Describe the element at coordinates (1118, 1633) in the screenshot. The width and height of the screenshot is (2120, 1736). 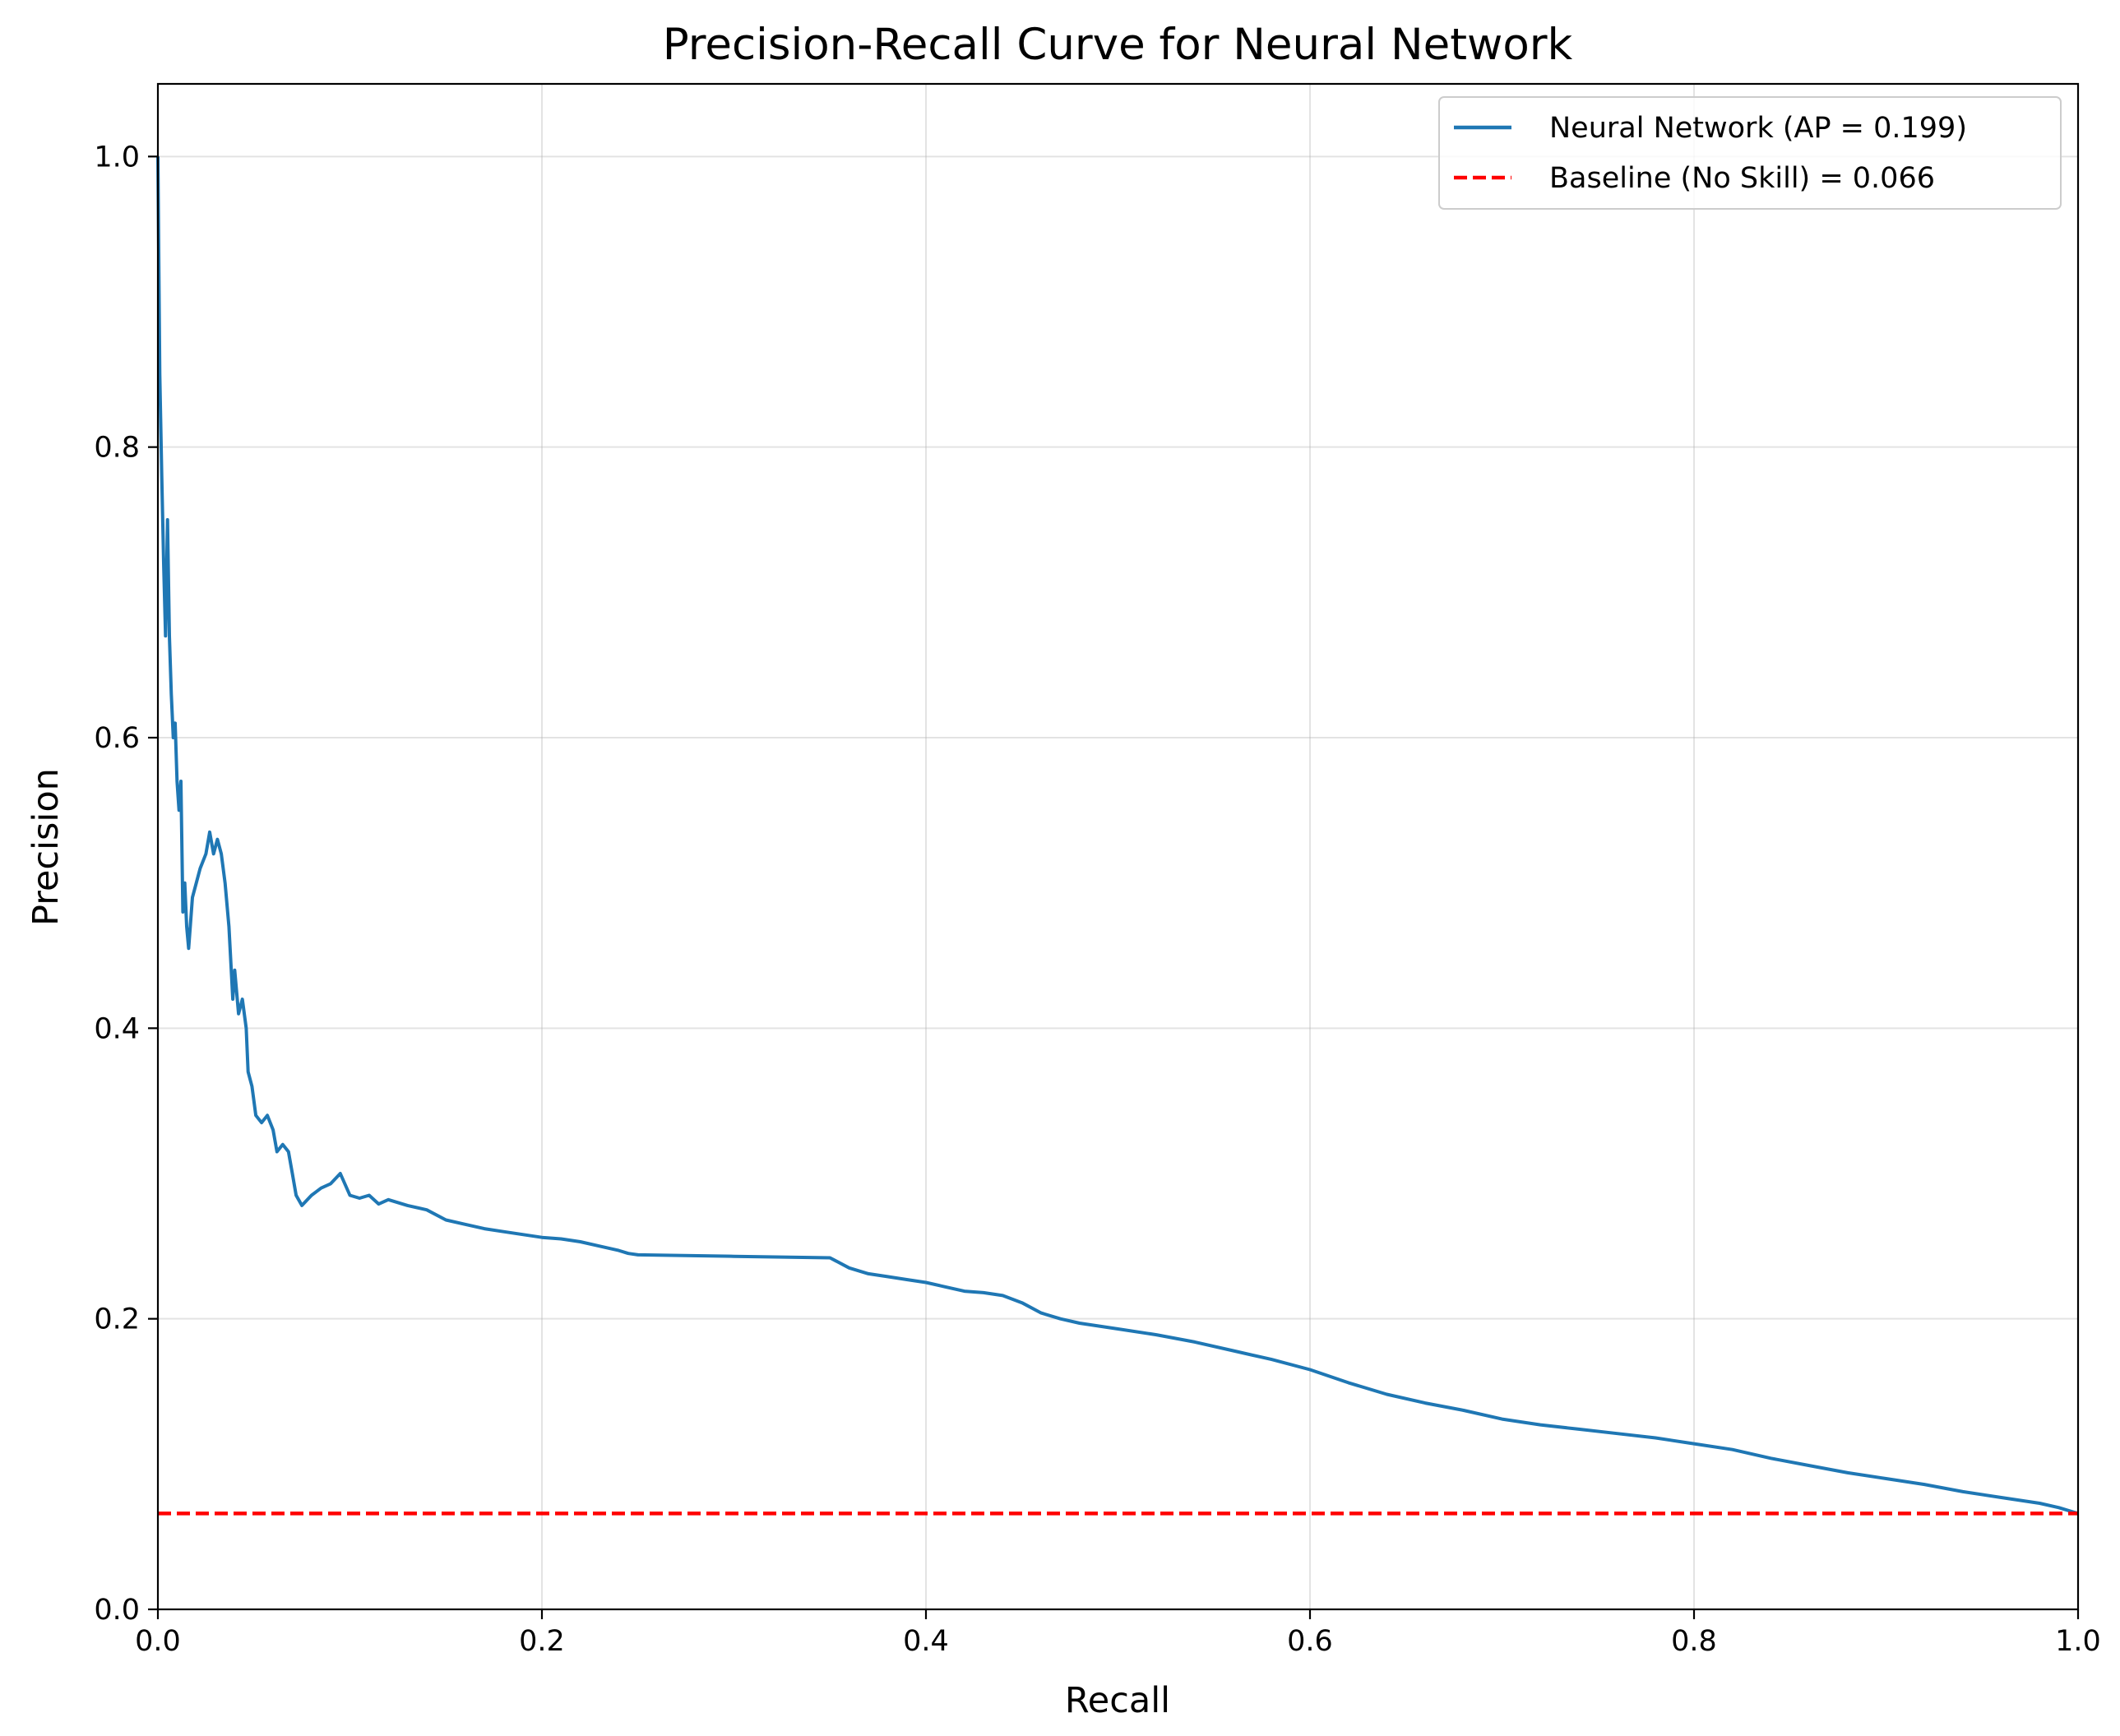
I see `x-axis-ticks: 0.0 0.2 0.4 0.6 0.8 1.0` at that location.